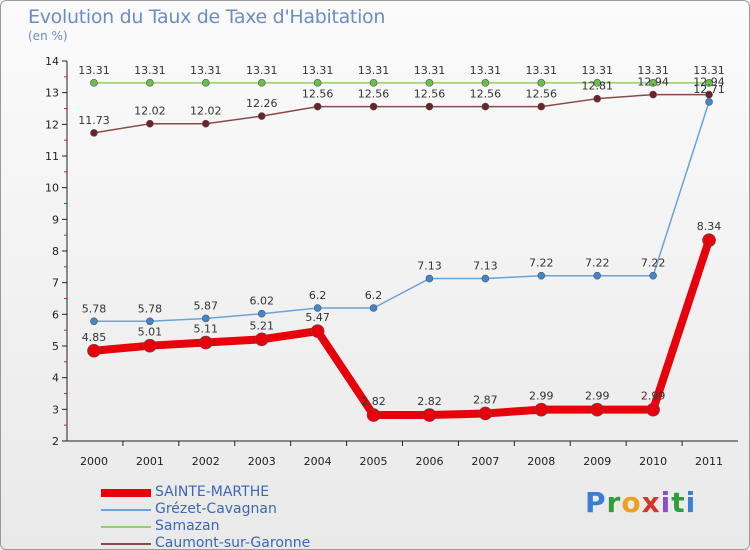 The height and width of the screenshot is (550, 750). Describe the element at coordinates (318, 461) in the screenshot. I see `x-tick-label: 2004` at that location.